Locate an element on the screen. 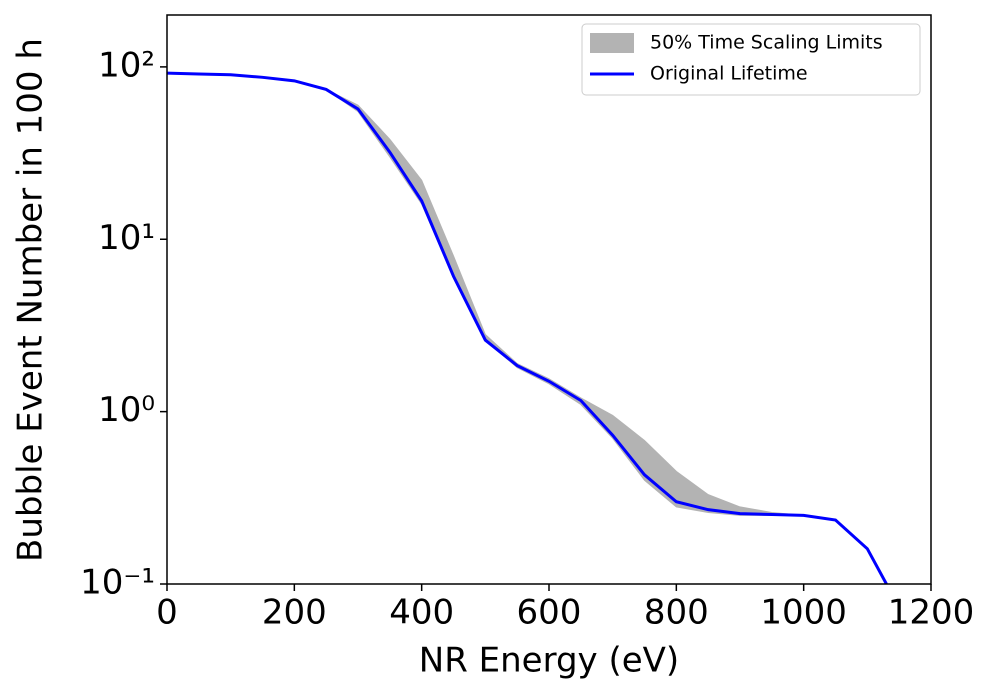  x-tick-label: 600 is located at coordinates (549, 613).